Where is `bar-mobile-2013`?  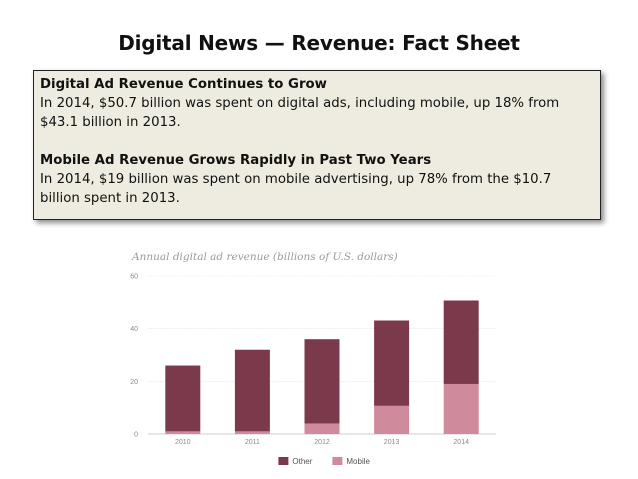
bar-mobile-2013 is located at coordinates (392, 419).